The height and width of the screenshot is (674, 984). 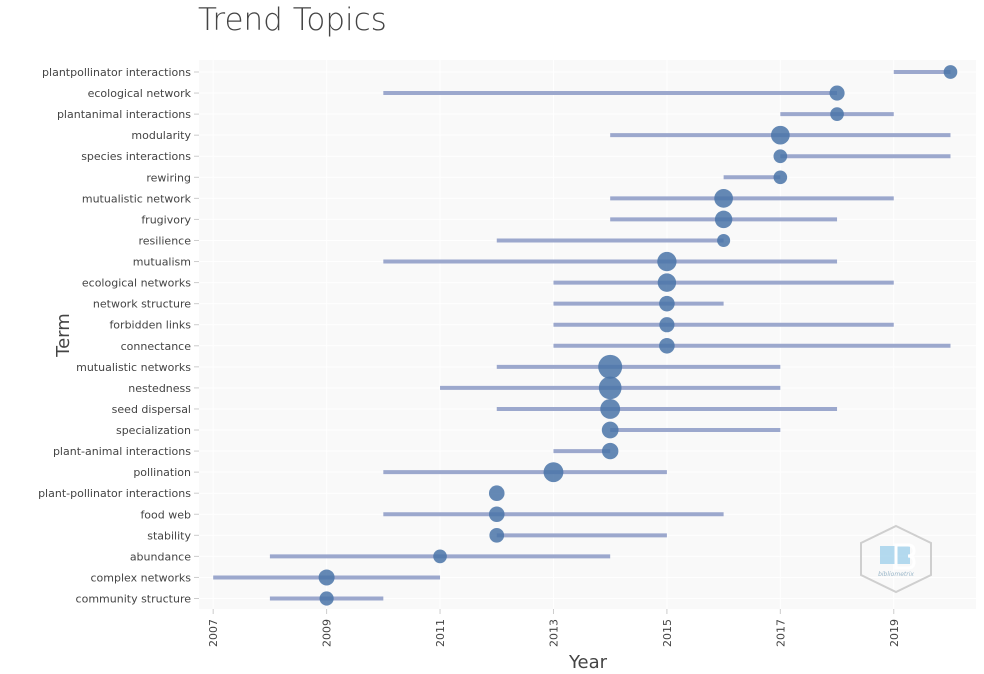 I want to click on term-label: ecological network, so click(x=140, y=93).